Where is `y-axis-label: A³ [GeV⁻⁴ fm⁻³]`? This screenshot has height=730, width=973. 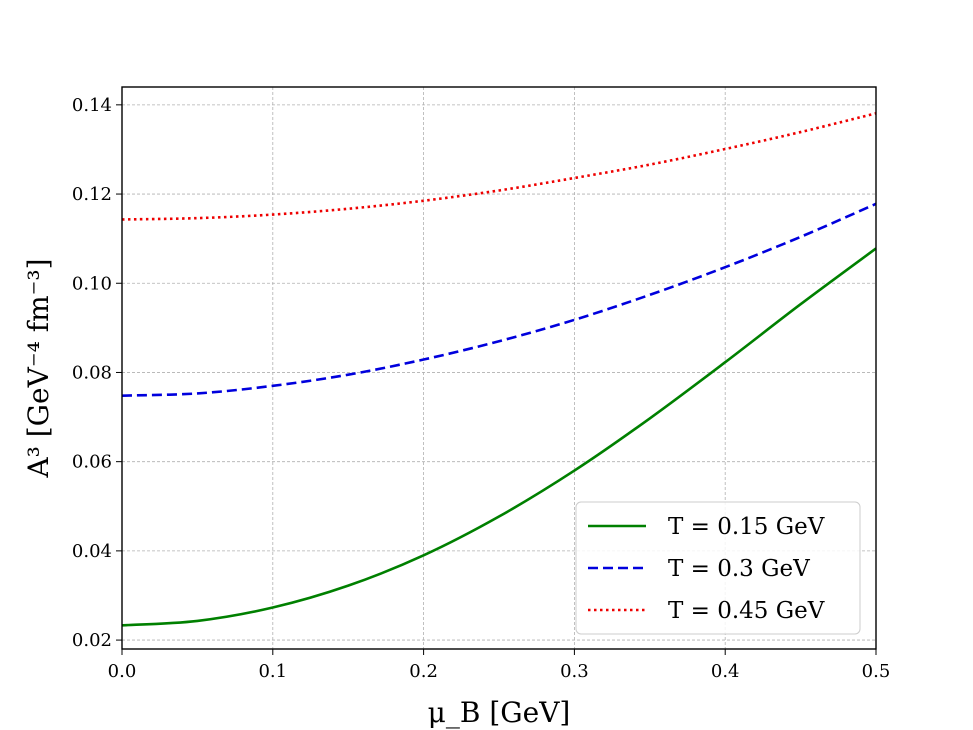
y-axis-label: A³ [GeV⁻⁴ fm⁻³] is located at coordinates (38, 368).